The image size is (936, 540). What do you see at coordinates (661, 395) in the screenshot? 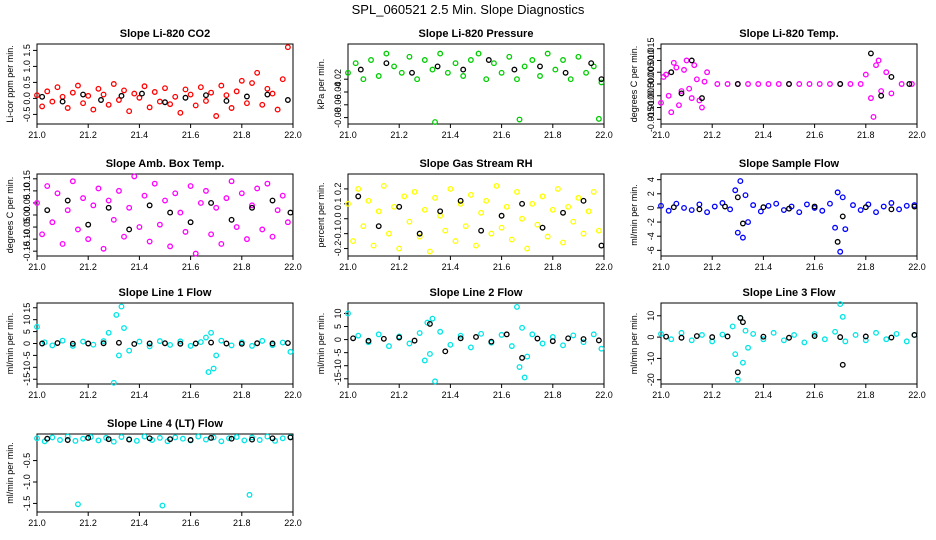
I see `x-tick-label: 21.0` at bounding box center [661, 395].